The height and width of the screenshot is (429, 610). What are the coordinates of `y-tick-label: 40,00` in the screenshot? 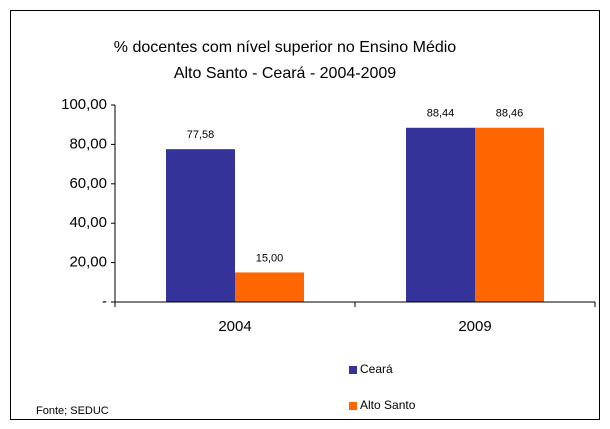 It's located at (88, 222).